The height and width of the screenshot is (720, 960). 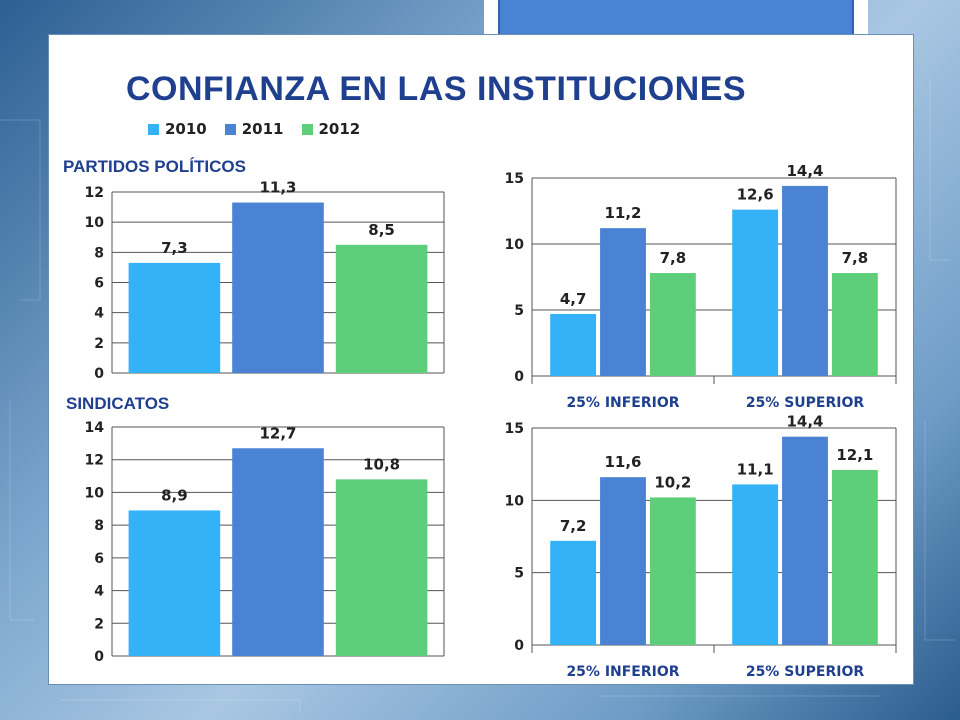 What do you see at coordinates (573, 526) in the screenshot?
I see `data-label: 7,2` at bounding box center [573, 526].